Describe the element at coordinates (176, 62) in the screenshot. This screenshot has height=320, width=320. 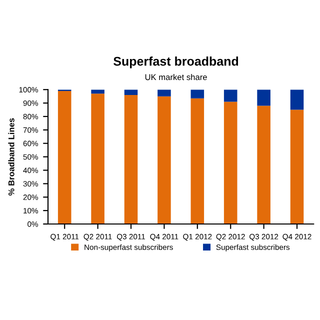
I see `chart-title: Superfast broadband` at that location.